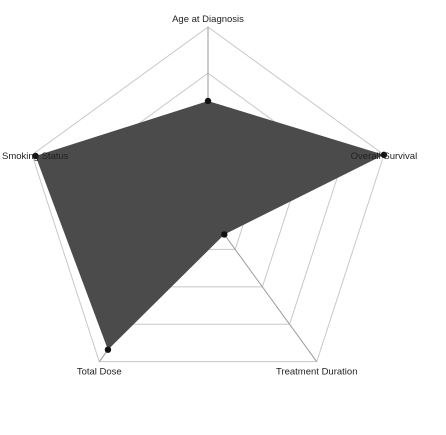 This screenshot has width=446, height=435. I want to click on axis-label-1: Overall Survival, so click(384, 156).